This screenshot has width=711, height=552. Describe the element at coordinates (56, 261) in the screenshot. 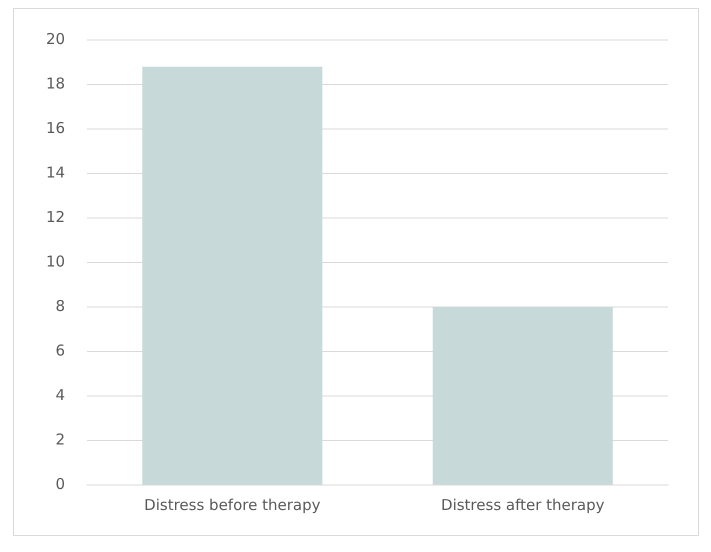

I see `y-tick-label: 10` at that location.